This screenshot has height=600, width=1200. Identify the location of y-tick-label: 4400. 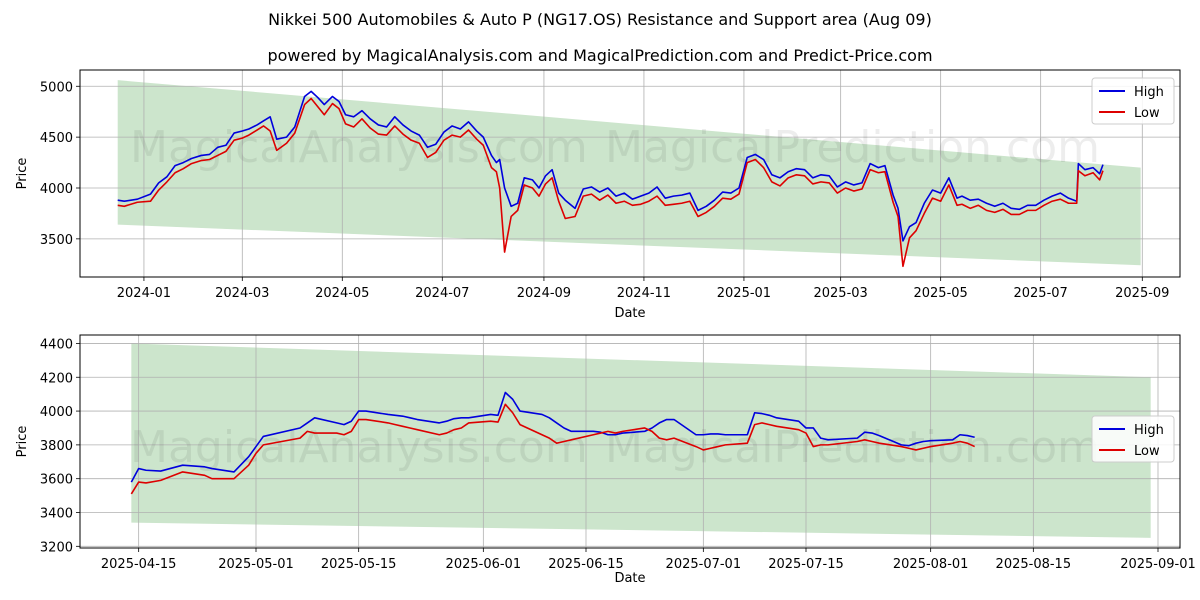
(56, 344).